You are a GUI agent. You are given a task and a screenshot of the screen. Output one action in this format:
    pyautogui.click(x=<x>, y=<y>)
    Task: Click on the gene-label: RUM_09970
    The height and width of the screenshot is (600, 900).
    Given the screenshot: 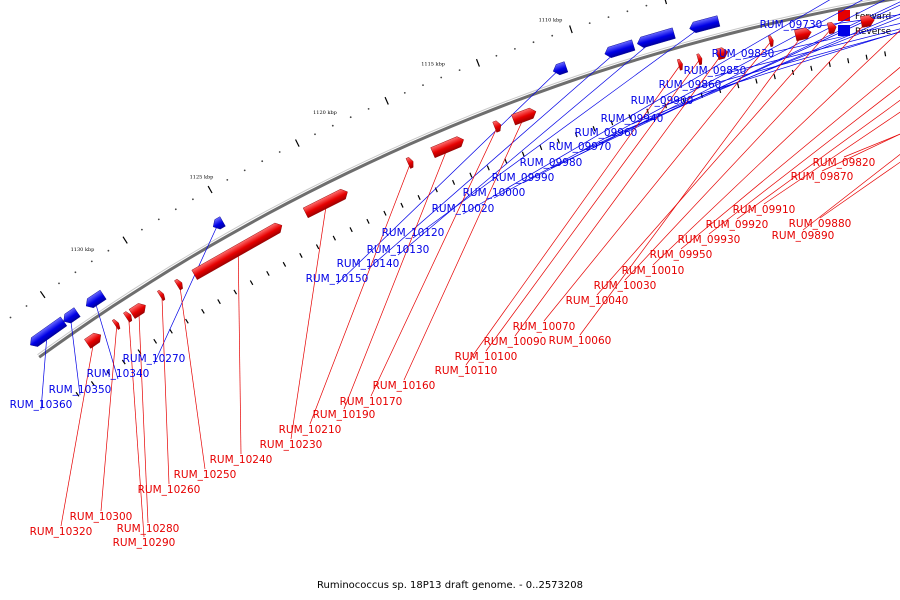 What is the action you would take?
    pyautogui.click(x=580, y=147)
    